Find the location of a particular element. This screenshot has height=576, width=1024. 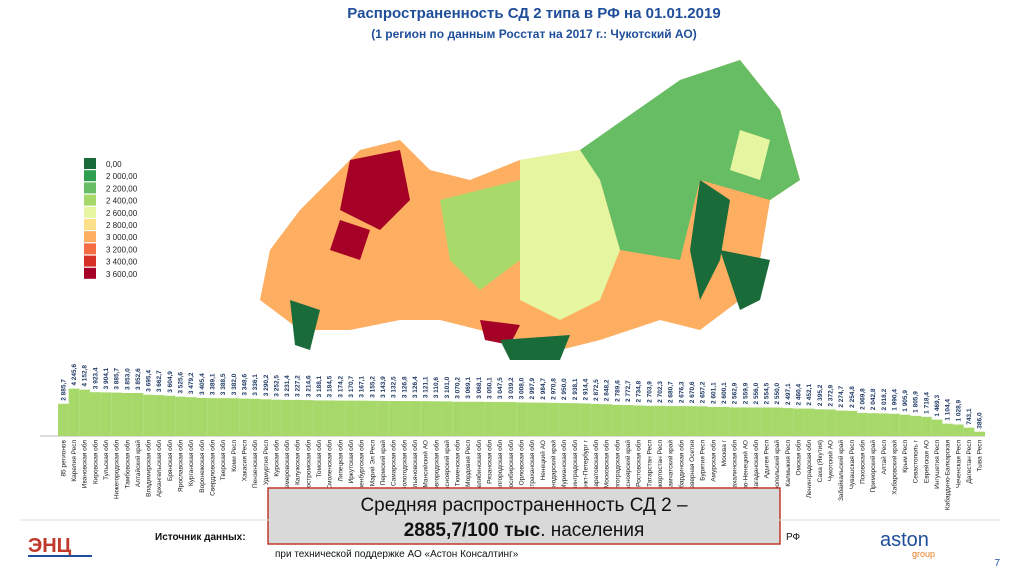

value-label: 3 290,2 is located at coordinates (266, 385).